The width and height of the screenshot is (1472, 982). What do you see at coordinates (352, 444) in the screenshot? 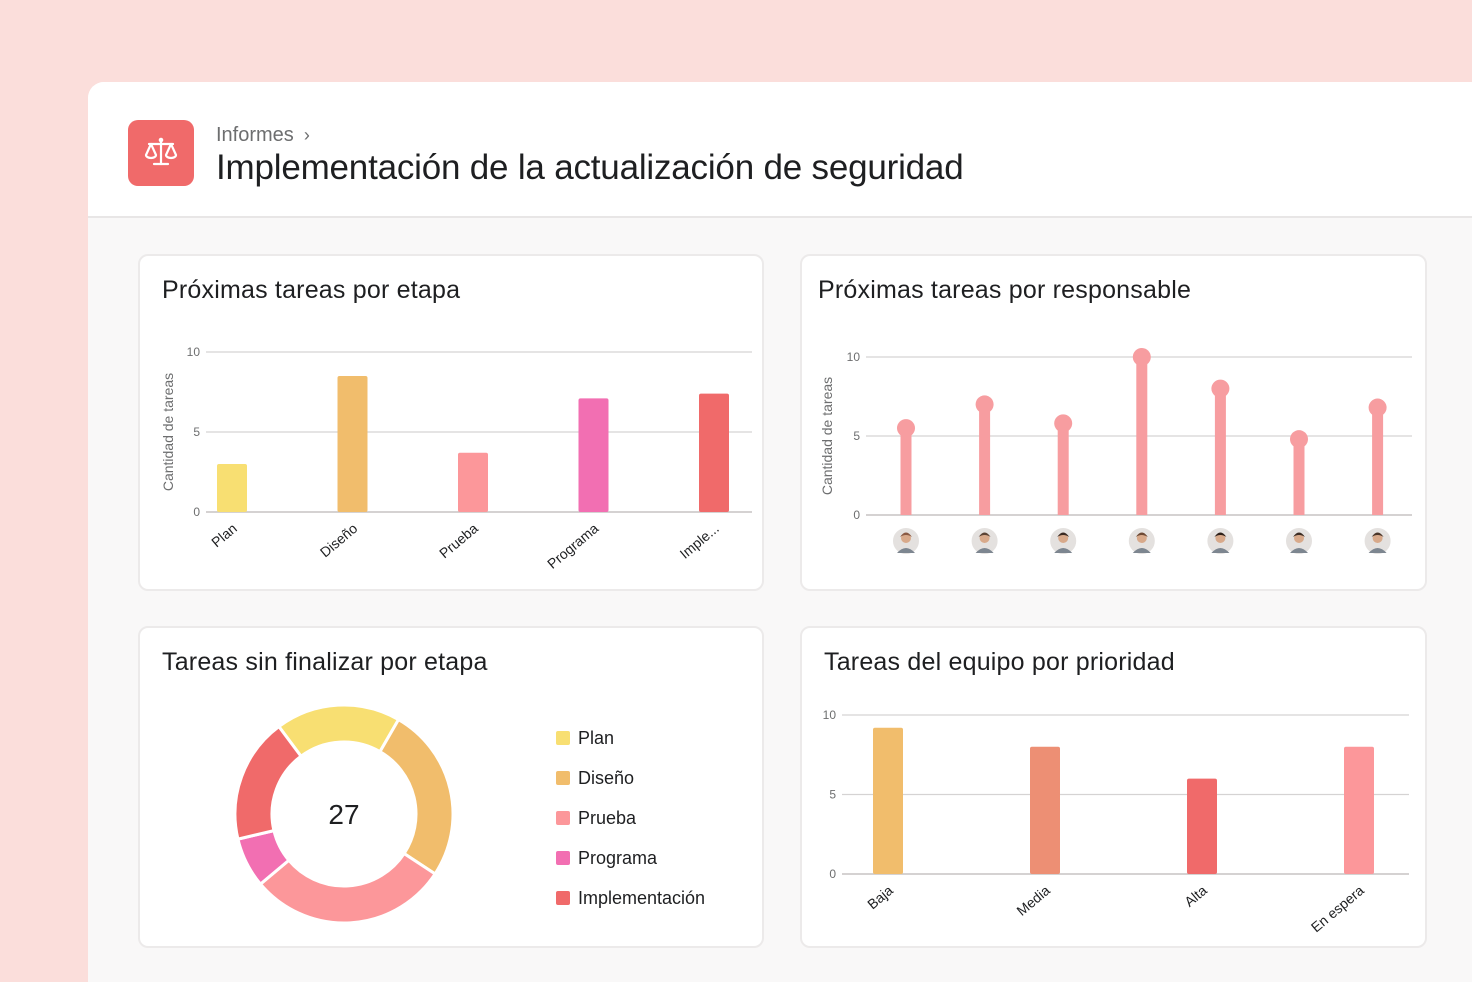
I see `bar-dise-o` at bounding box center [352, 444].